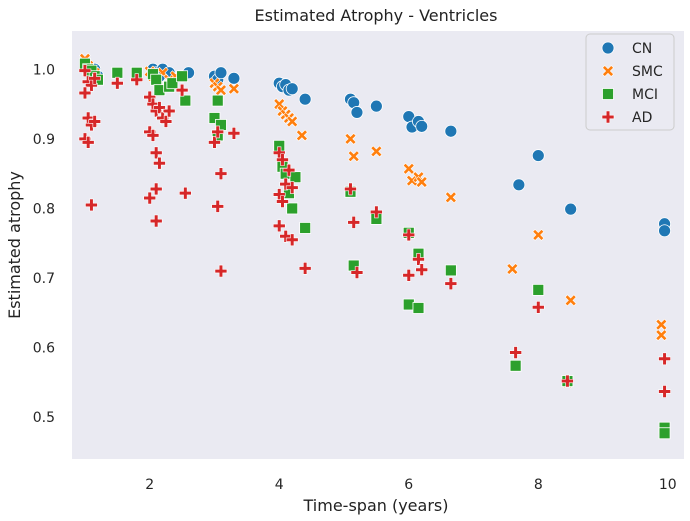 This screenshot has width=690, height=521. Describe the element at coordinates (630, 95) in the screenshot. I see `legend-item-mci: MCI` at that location.